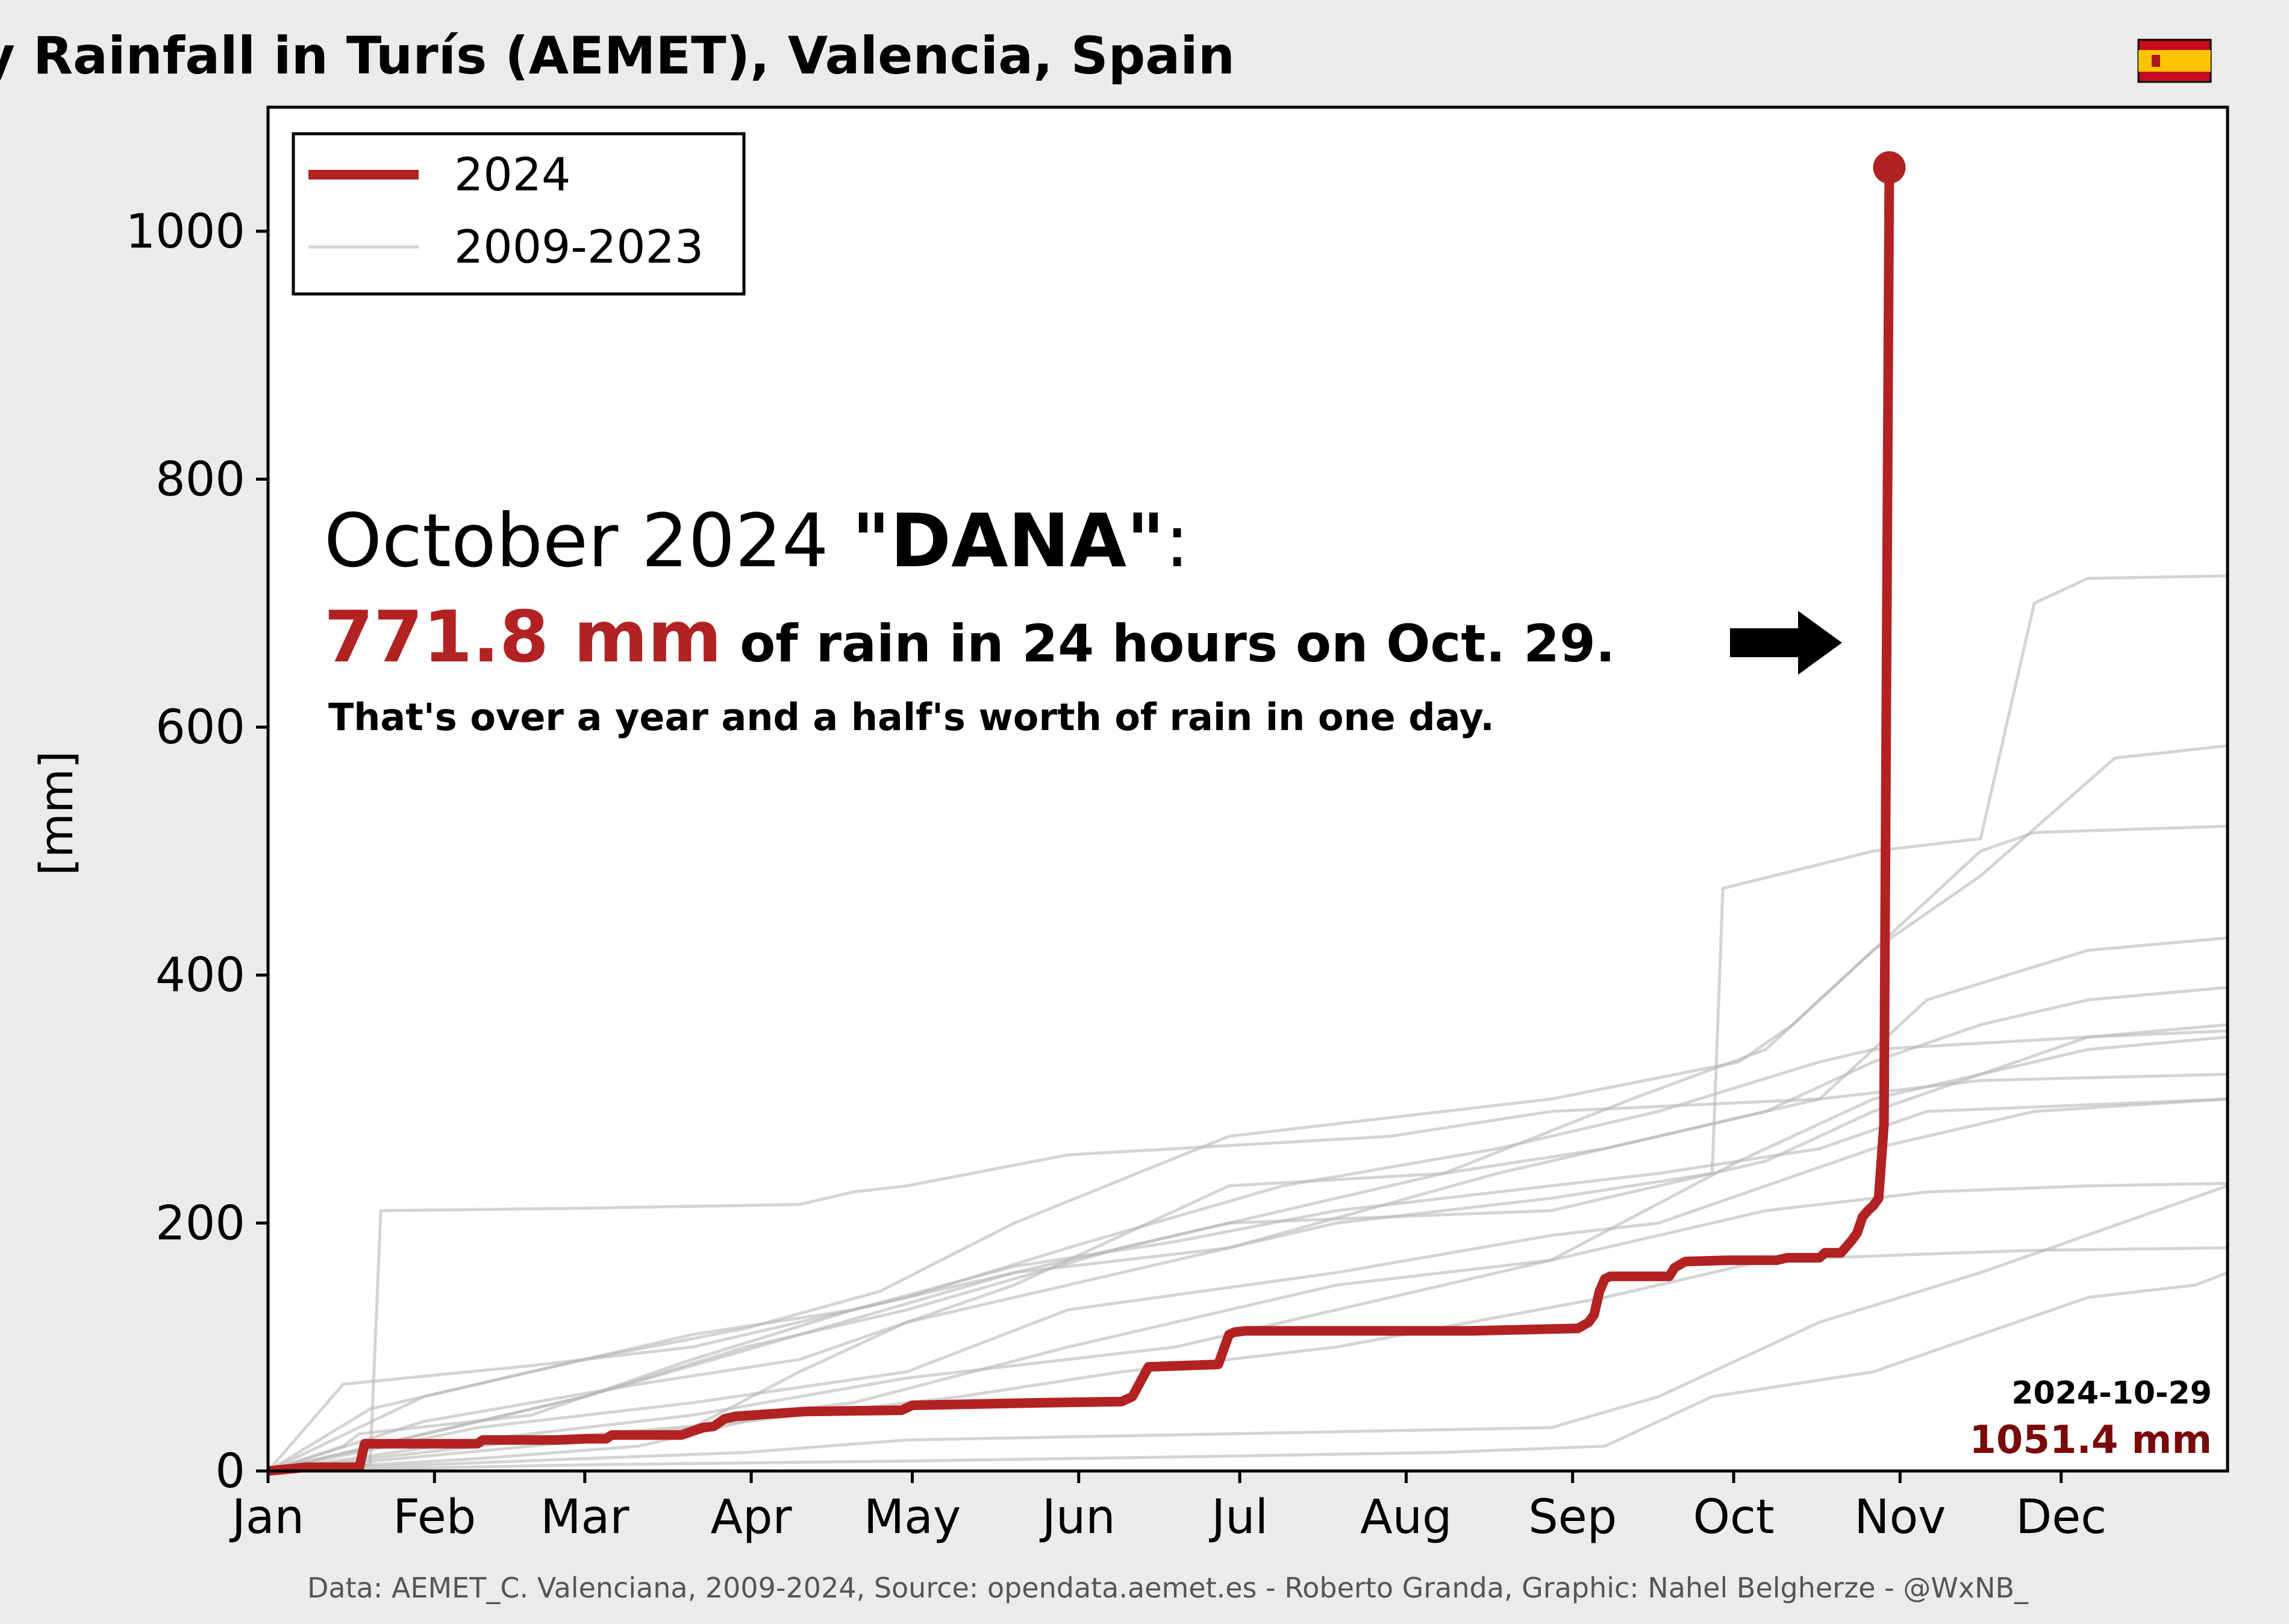 This screenshot has height=1624, width=2289. Describe the element at coordinates (230, 1472) in the screenshot. I see `y-tick-label: 0` at that location.